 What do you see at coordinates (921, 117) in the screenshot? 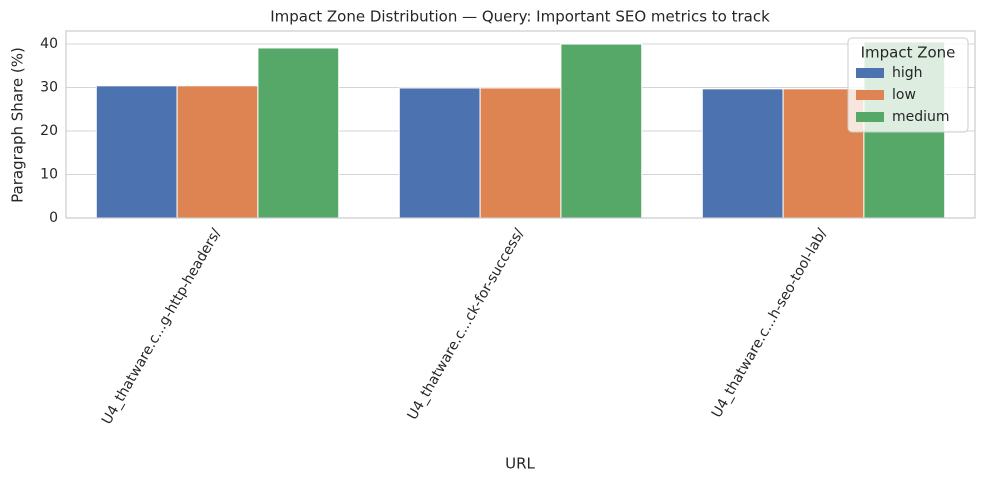
I see `legend-label: medium` at bounding box center [921, 117].